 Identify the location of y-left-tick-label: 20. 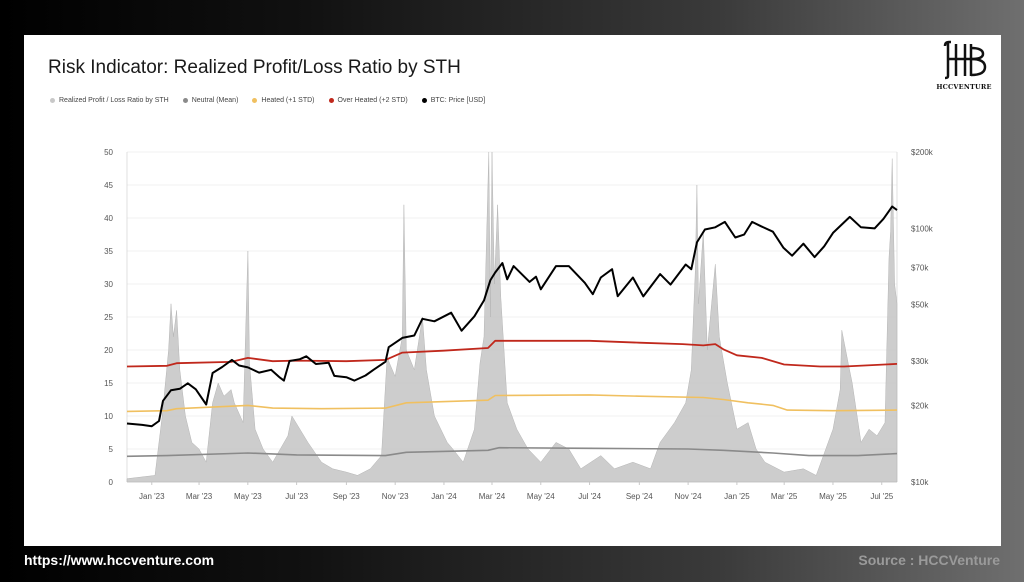
(108, 350).